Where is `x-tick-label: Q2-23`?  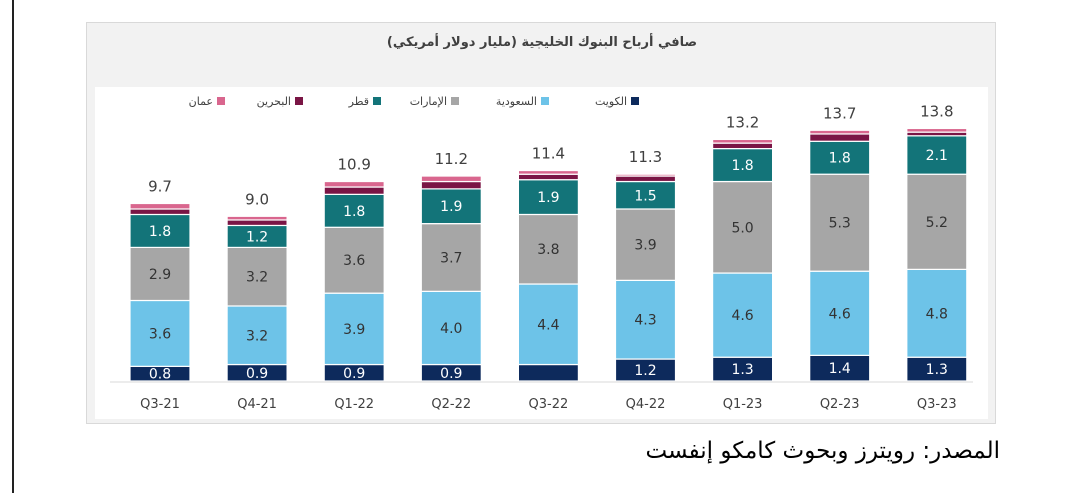
x-tick-label: Q2-23 is located at coordinates (840, 404).